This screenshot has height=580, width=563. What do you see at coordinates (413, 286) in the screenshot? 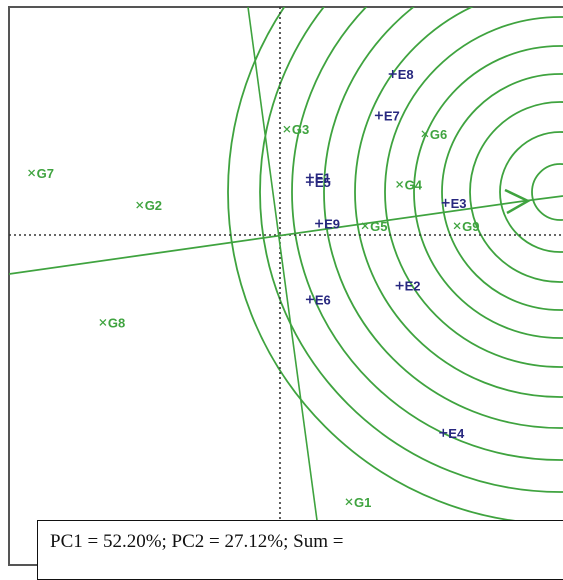
I see `point-label-e2: E2` at bounding box center [413, 286].